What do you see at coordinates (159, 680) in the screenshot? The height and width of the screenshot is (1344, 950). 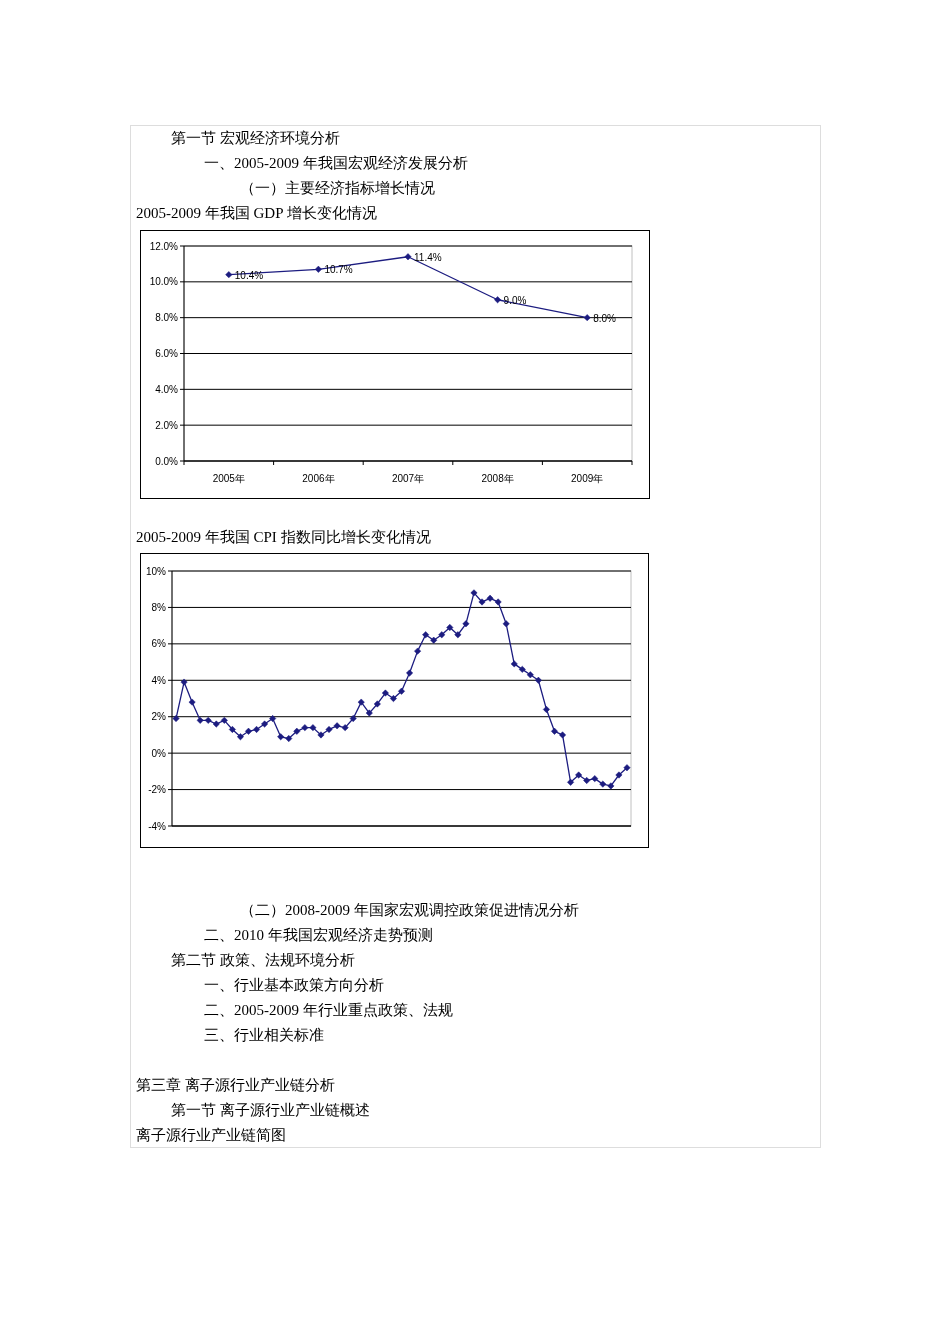 I see `y-tick-label: 4%` at bounding box center [159, 680].